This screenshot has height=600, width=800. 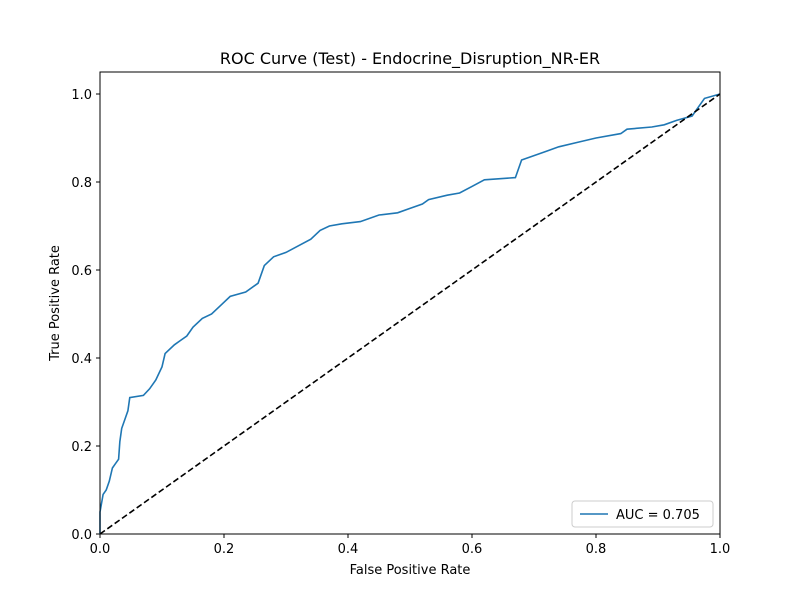 I want to click on y-tick-label: 0.6, so click(x=81, y=271).